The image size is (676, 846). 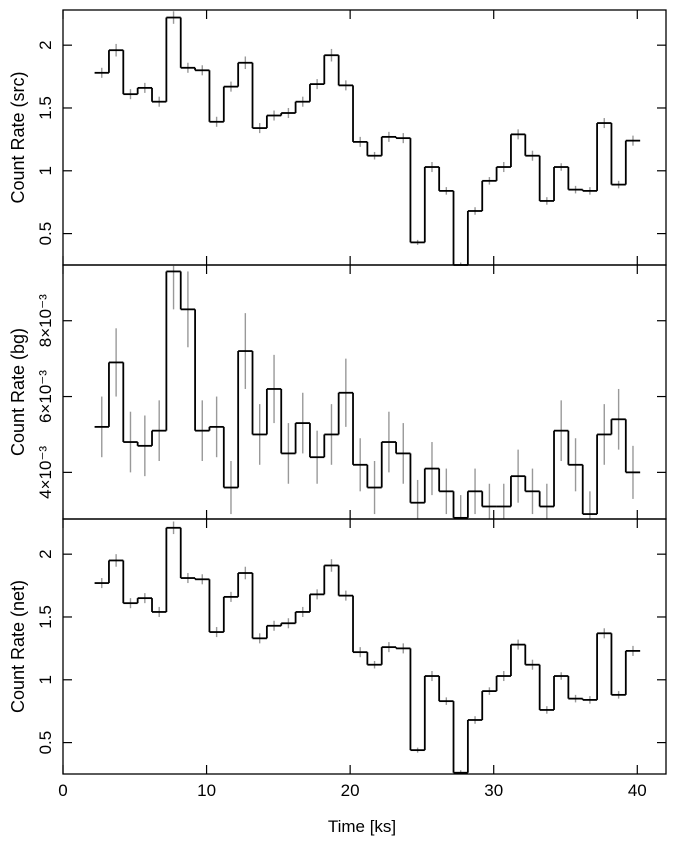 I want to click on xtick-label-1: 10, so click(x=206, y=790).